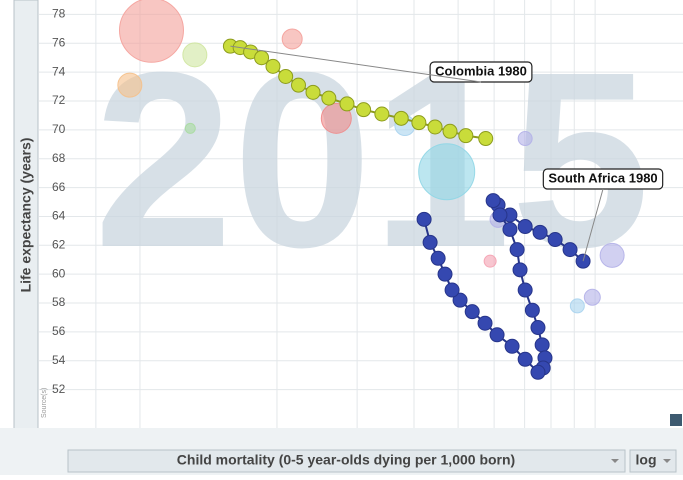 The width and height of the screenshot is (683, 480). I want to click on y-tick-label: 72, so click(59, 100).